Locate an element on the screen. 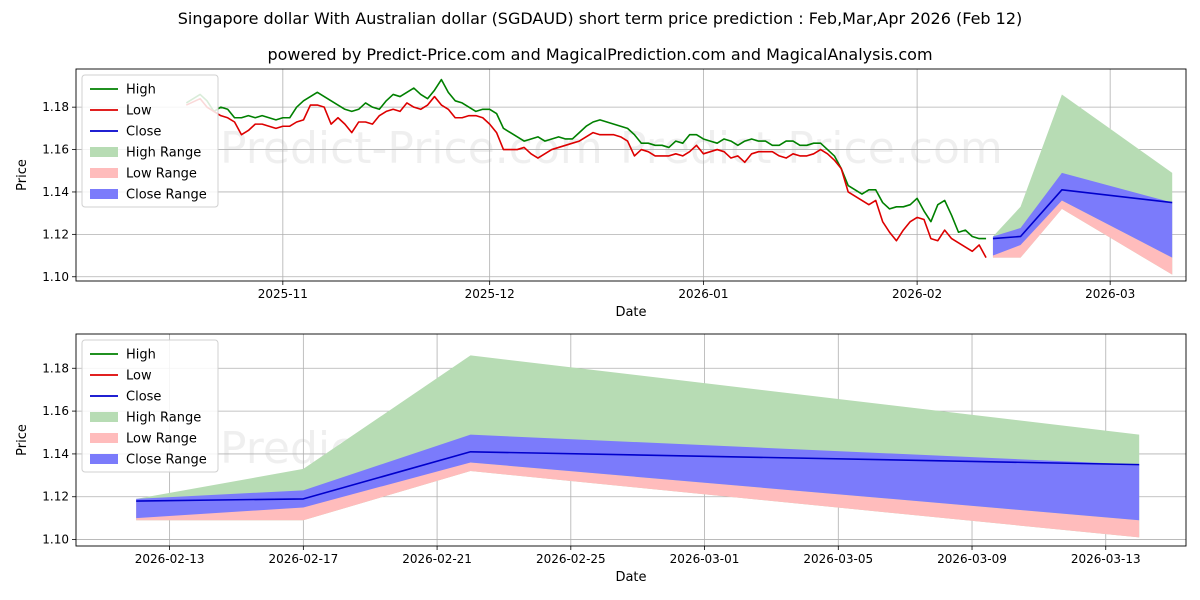 The width and height of the screenshot is (1200, 600). low-range-area is located at coordinates (1082, 237).